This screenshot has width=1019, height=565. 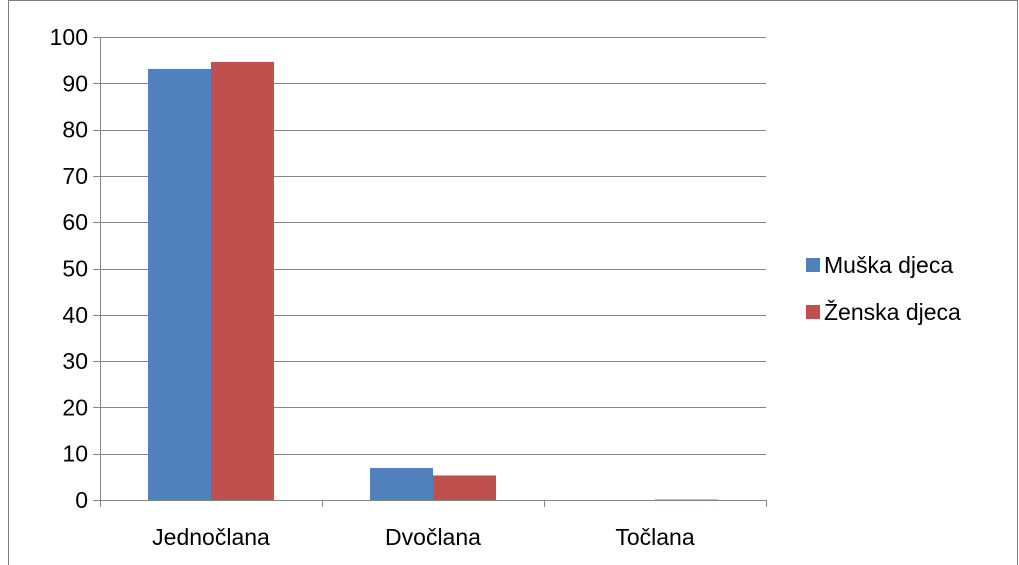 What do you see at coordinates (883, 288) in the screenshot?
I see `legend: Muška djeca Ženska djeca` at bounding box center [883, 288].